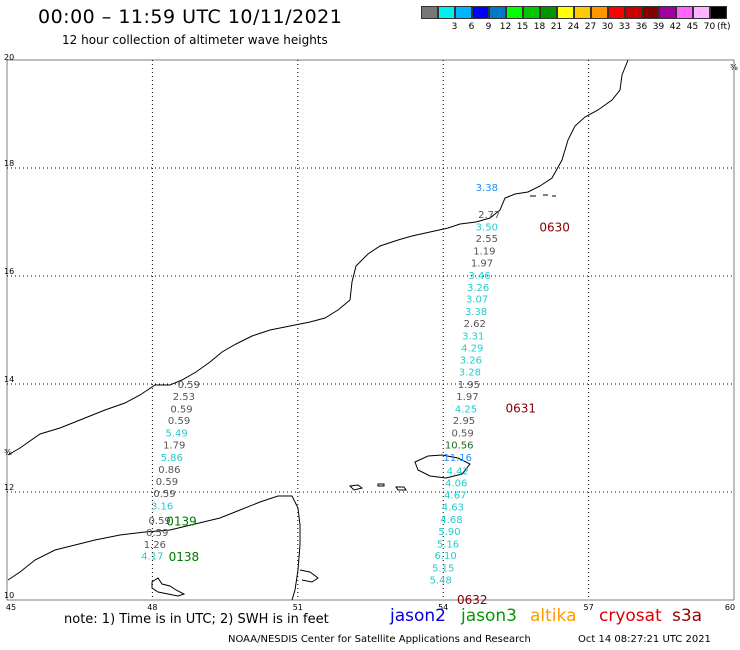 The image size is (740, 650). What do you see at coordinates (709, 27) in the screenshot?
I see `legend-label: 70` at bounding box center [709, 27].